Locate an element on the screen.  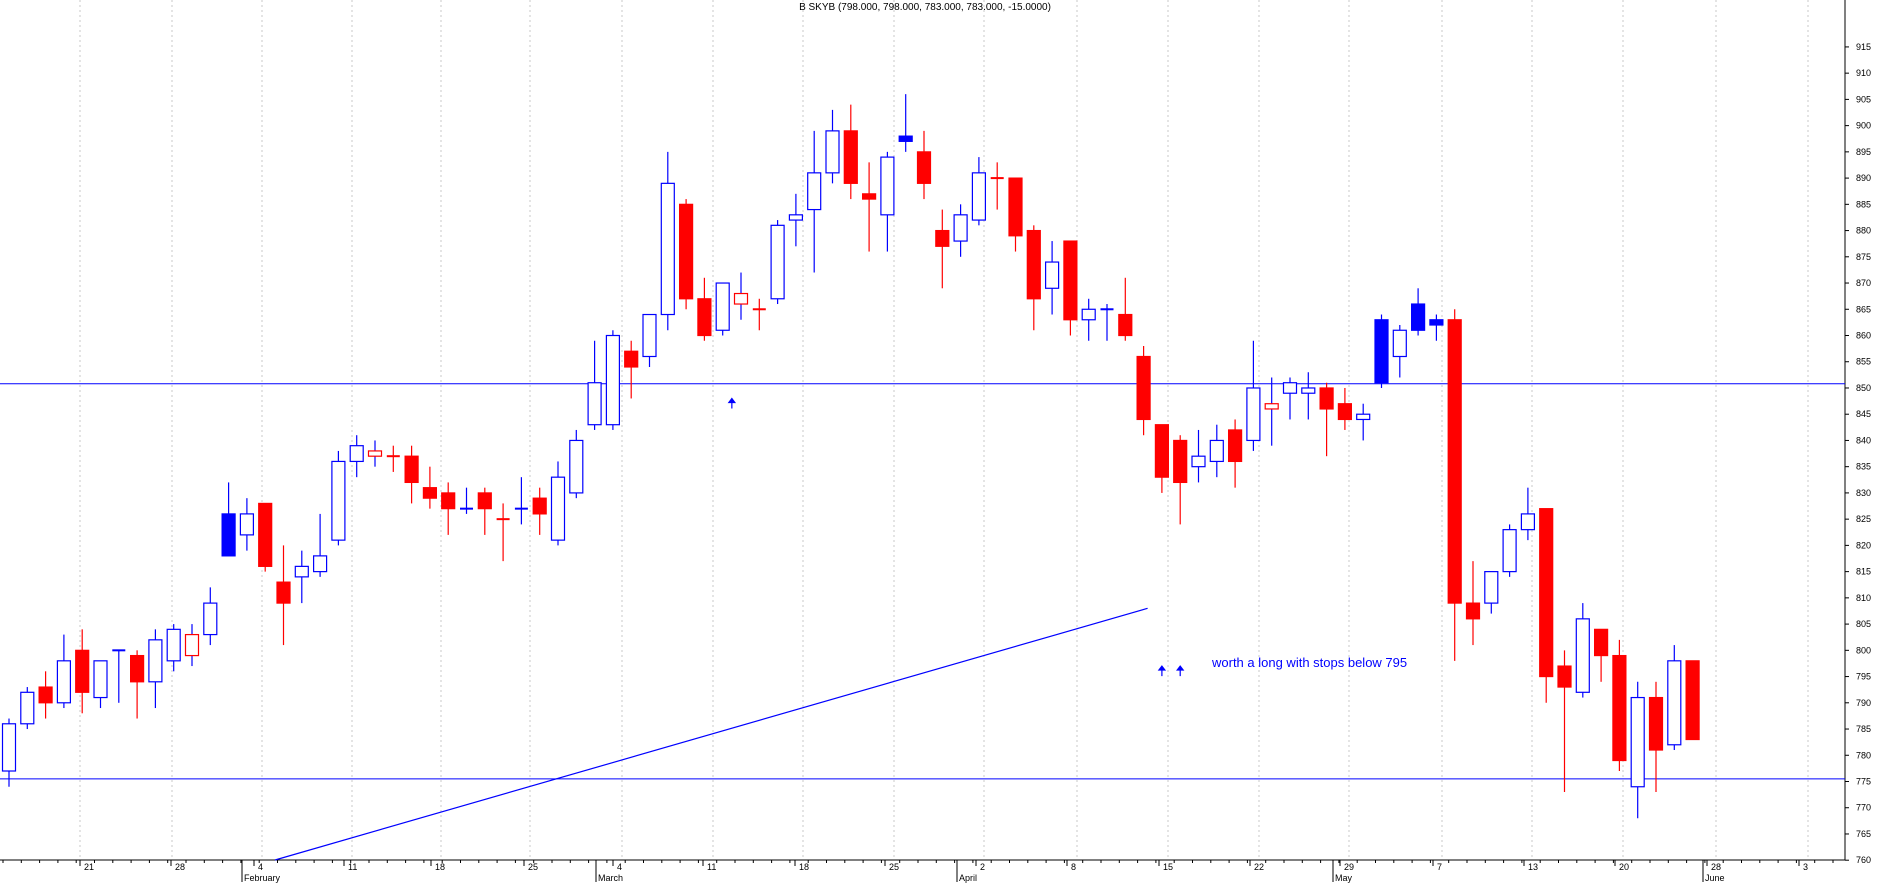
y-tick-label: 820 is located at coordinates (1863, 545).